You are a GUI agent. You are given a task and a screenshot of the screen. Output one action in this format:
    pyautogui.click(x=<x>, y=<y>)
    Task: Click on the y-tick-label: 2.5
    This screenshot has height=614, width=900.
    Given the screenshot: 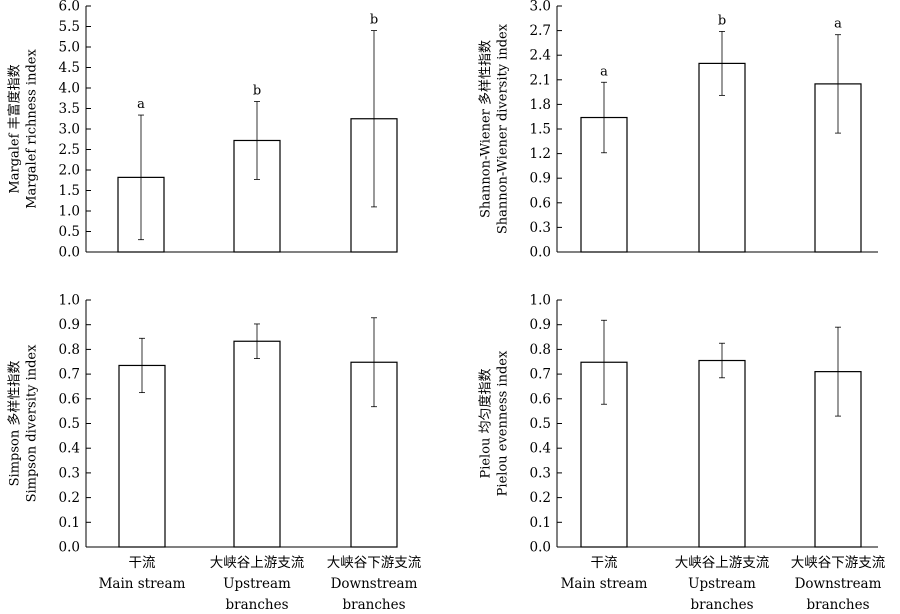 What is the action you would take?
    pyautogui.click(x=69, y=150)
    